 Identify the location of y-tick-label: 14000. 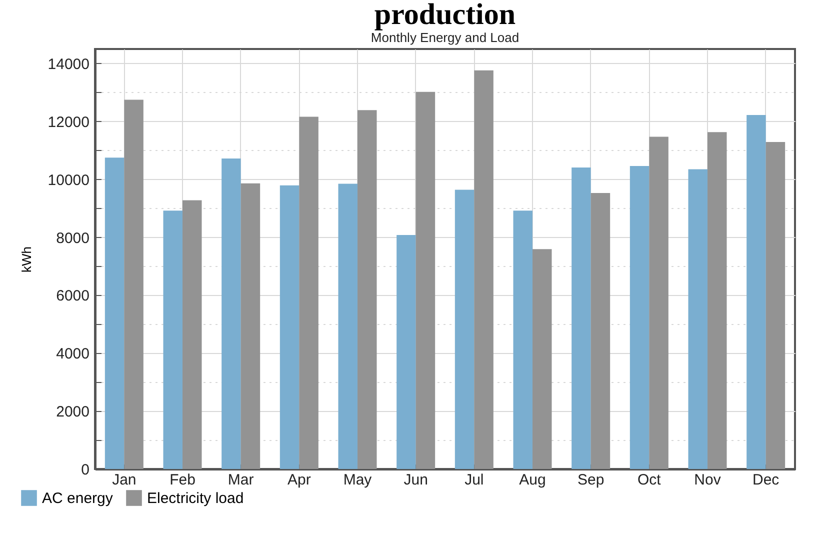
(69, 64).